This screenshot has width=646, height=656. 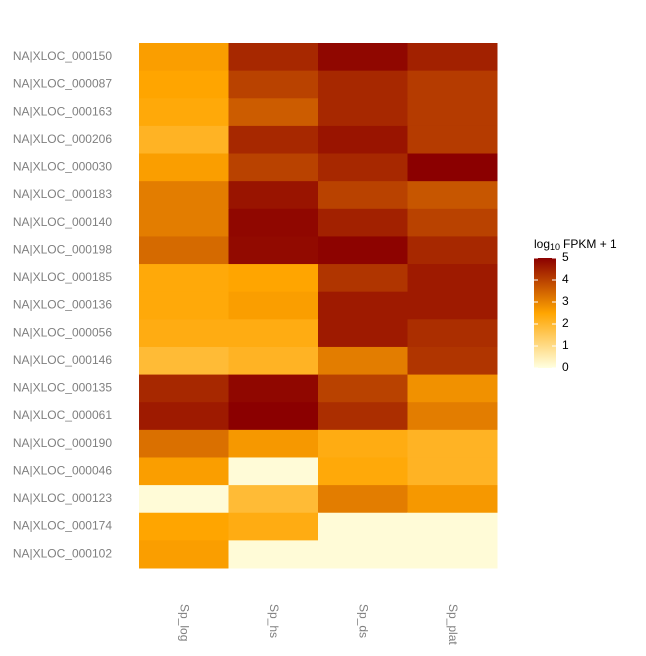 I want to click on y-tick-label: NA|XLOC_000198, so click(x=63, y=249).